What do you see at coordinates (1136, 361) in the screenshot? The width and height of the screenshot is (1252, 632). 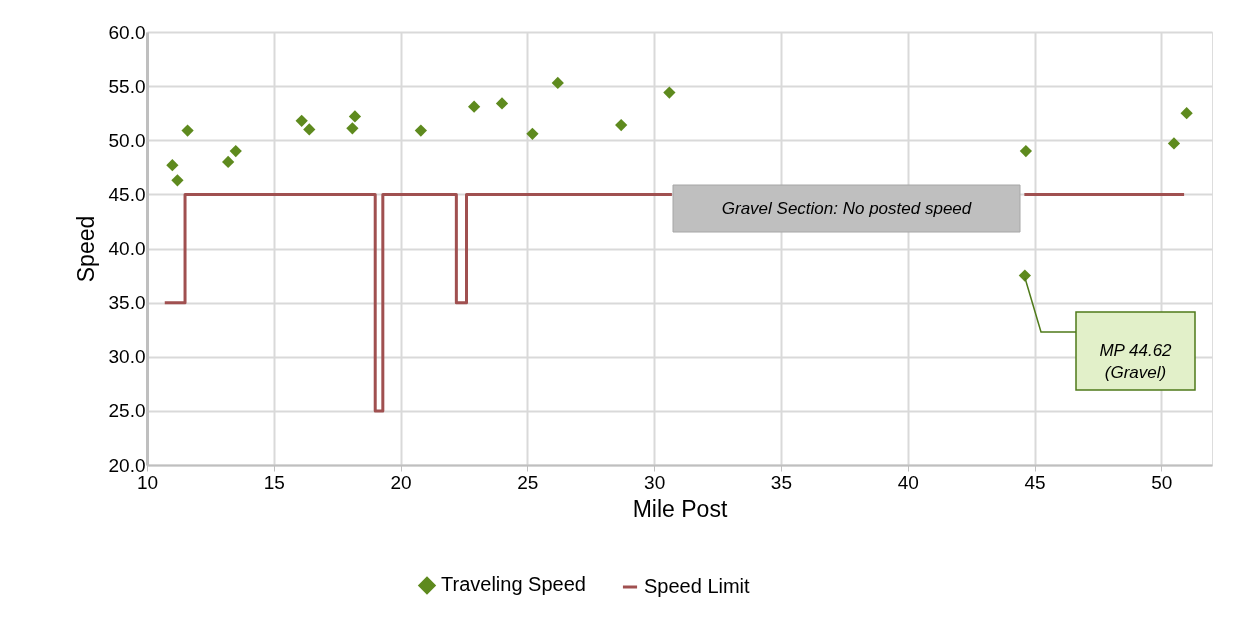 I see `annotation: MP 44.62 (Gravel)` at bounding box center [1136, 361].